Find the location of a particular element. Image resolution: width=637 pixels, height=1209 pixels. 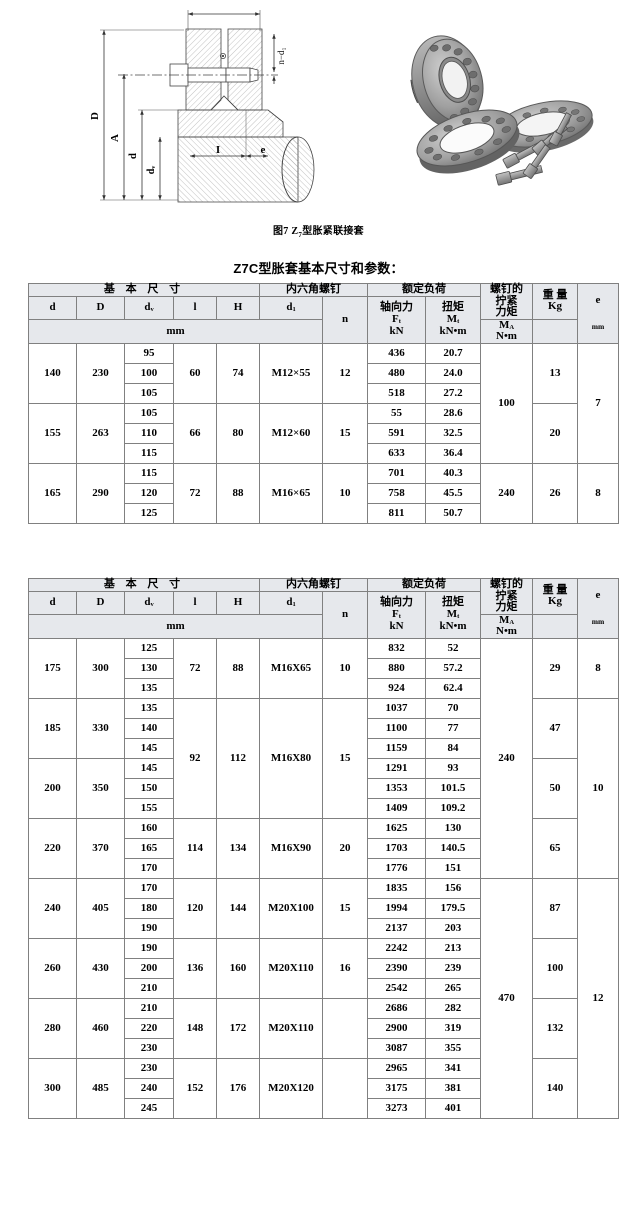

table-header-row-2: d D dv l H d1 n 轴向力 Ft kN 扭矩 Mt kN•m is located at coordinates (323, 320).